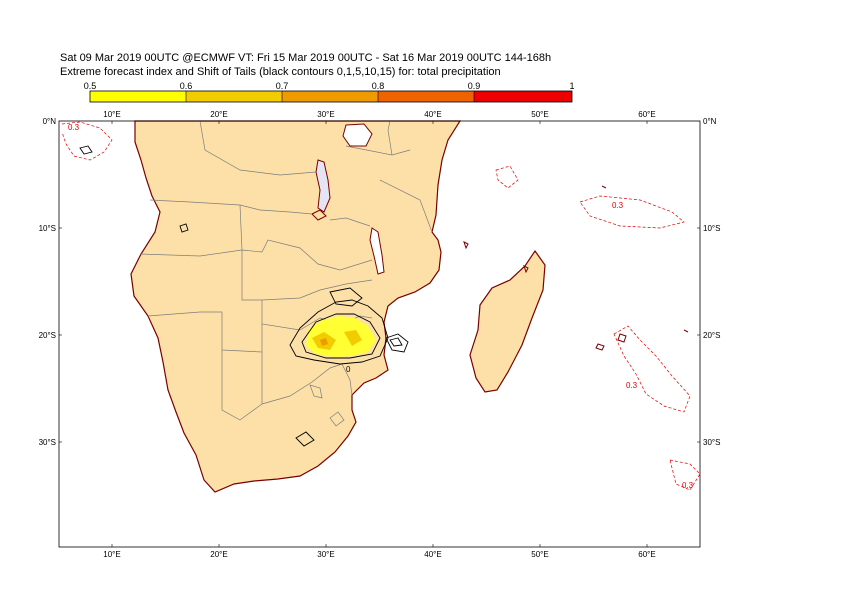 The image size is (842, 596). Describe the element at coordinates (186, 86) in the screenshot. I see `colorbar-label: 0.6` at that location.